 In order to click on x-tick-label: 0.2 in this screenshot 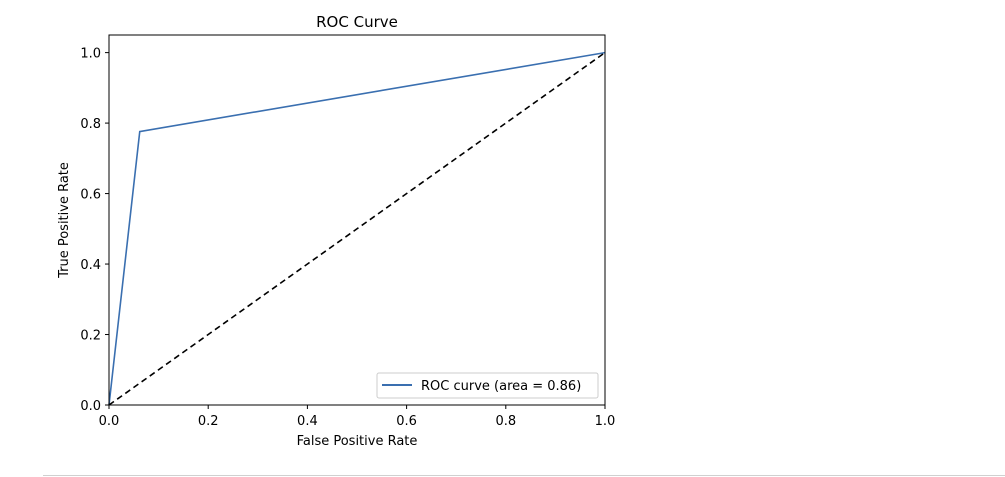, I will do `click(208, 421)`.